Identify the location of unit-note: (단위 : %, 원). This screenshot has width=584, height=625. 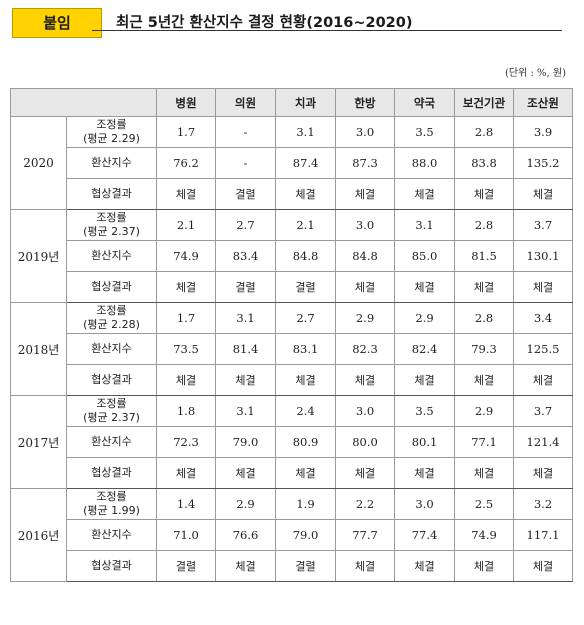
(535, 73).